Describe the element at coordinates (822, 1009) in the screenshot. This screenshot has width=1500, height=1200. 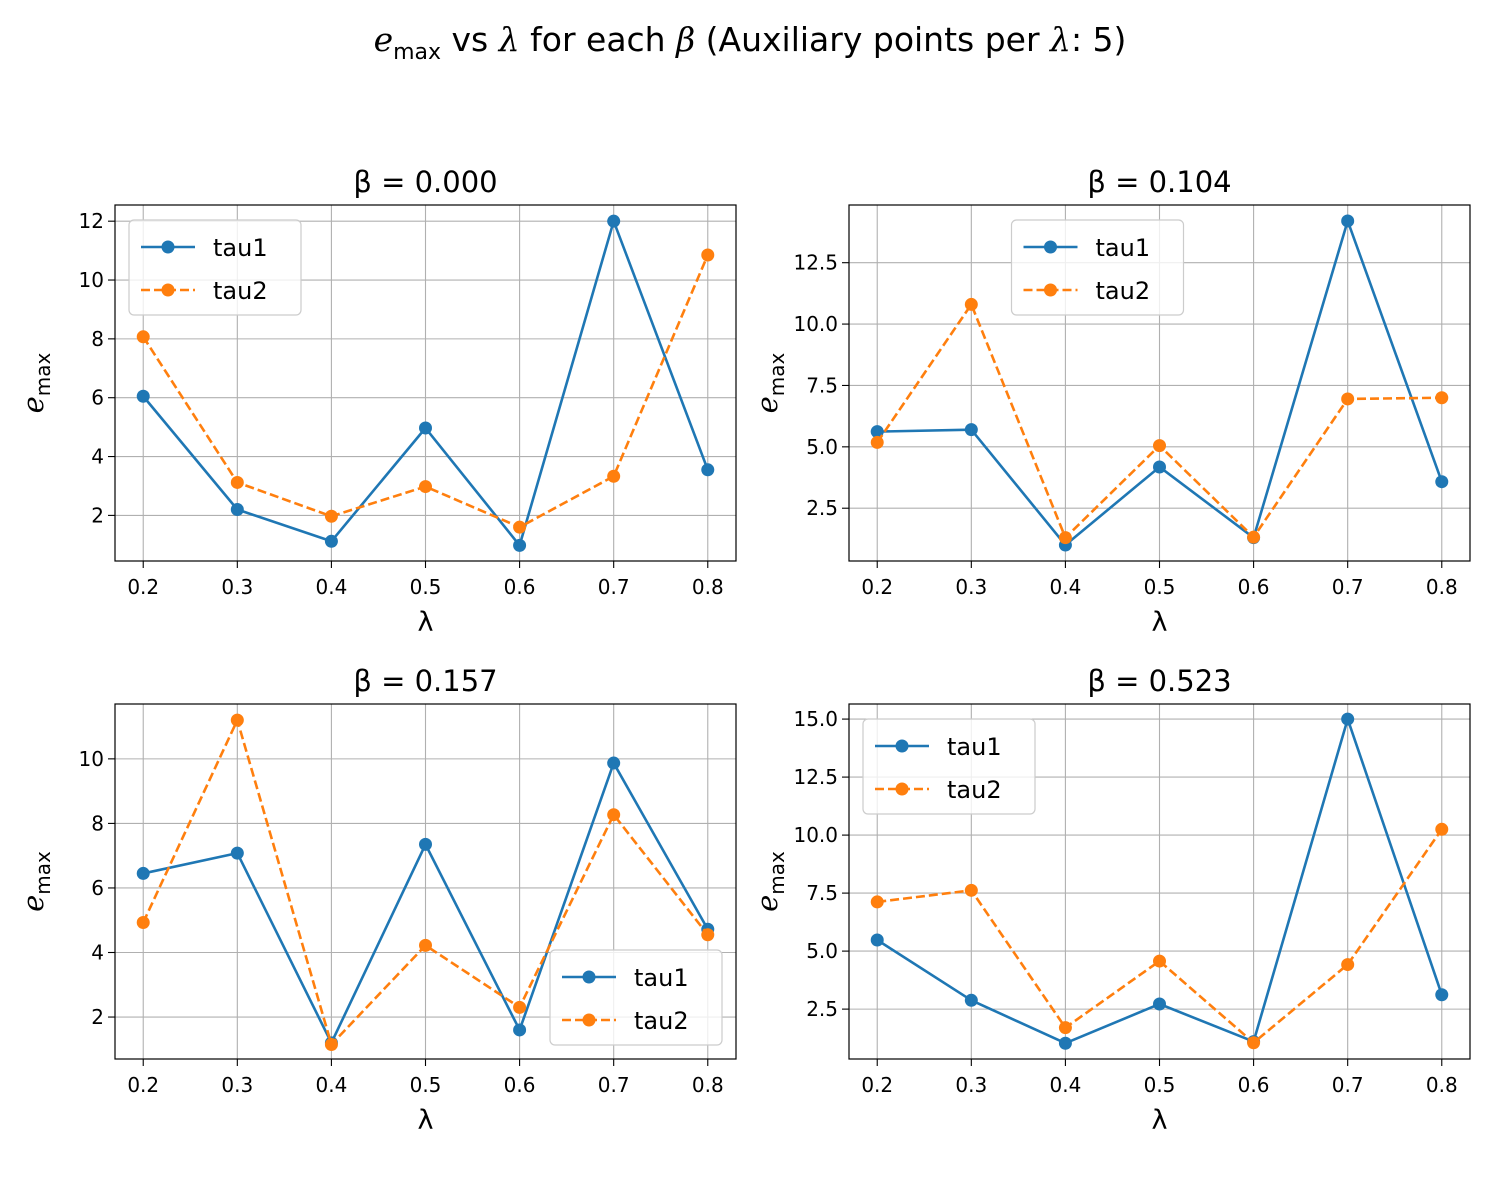
I see `y-tick-label: 2.5` at that location.